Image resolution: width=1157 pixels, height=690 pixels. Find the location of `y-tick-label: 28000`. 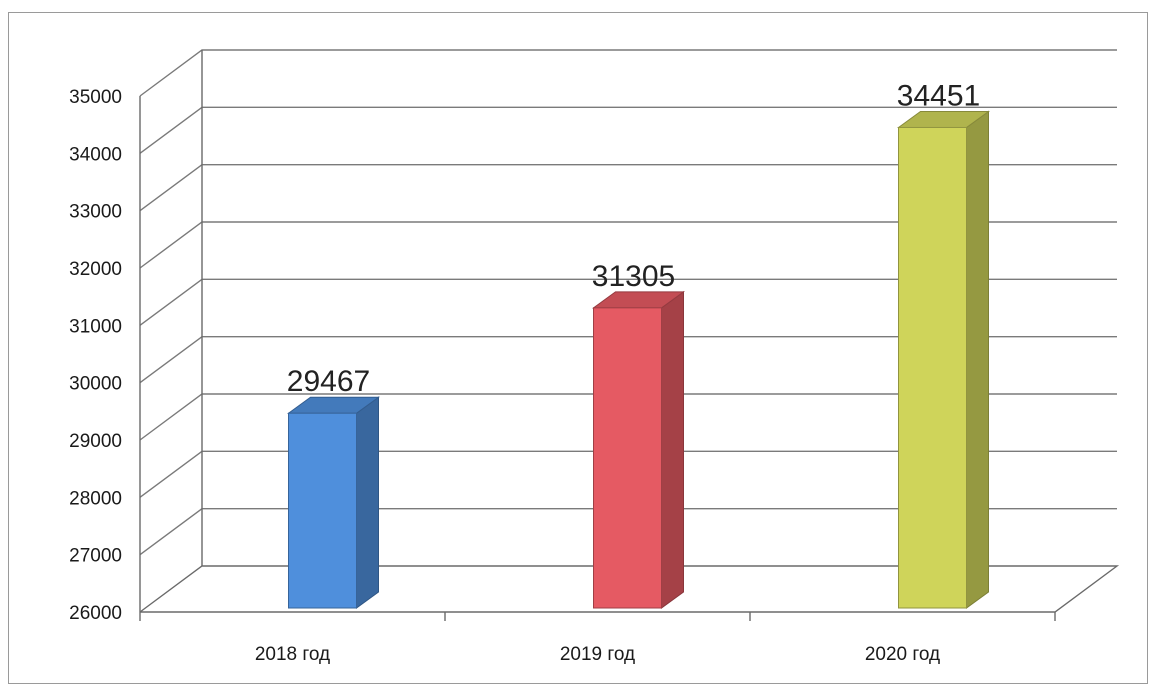

y-tick-label: 28000 is located at coordinates (95, 498).